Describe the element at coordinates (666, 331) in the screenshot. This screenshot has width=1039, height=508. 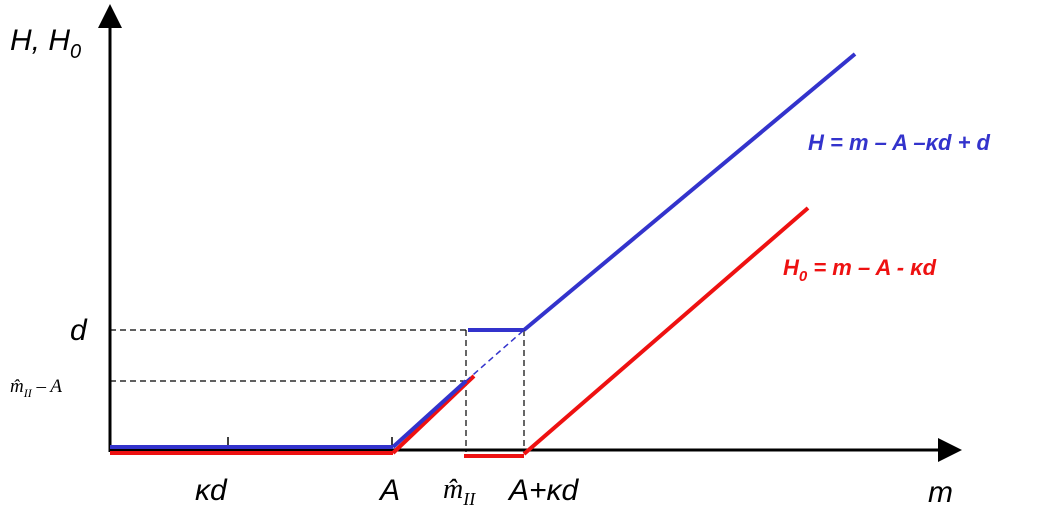
I see `h0-upper-segment` at that location.